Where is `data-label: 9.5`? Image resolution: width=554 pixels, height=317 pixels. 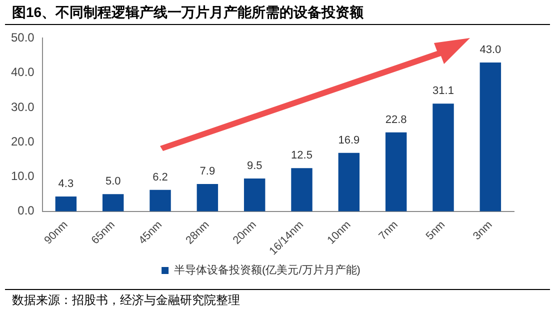
data-label: 9.5 is located at coordinates (254, 166).